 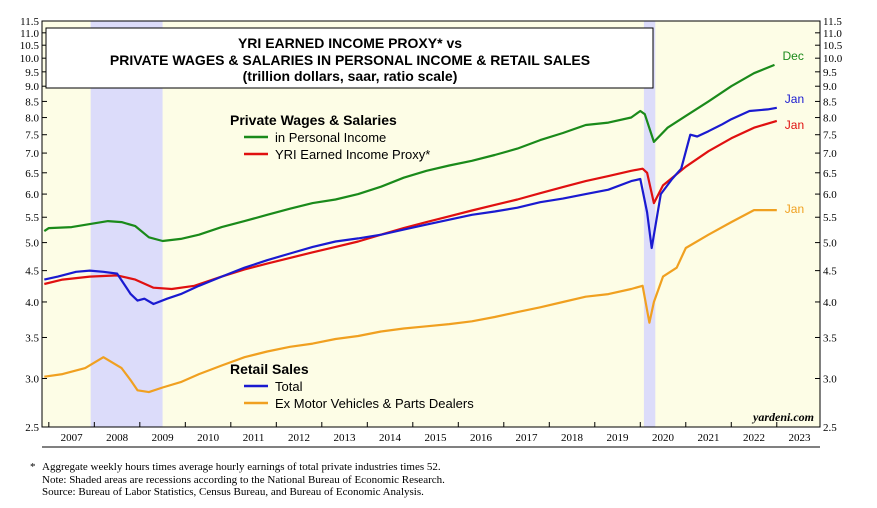 I want to click on y-tick-label-left: 10.0, so click(x=30, y=59).